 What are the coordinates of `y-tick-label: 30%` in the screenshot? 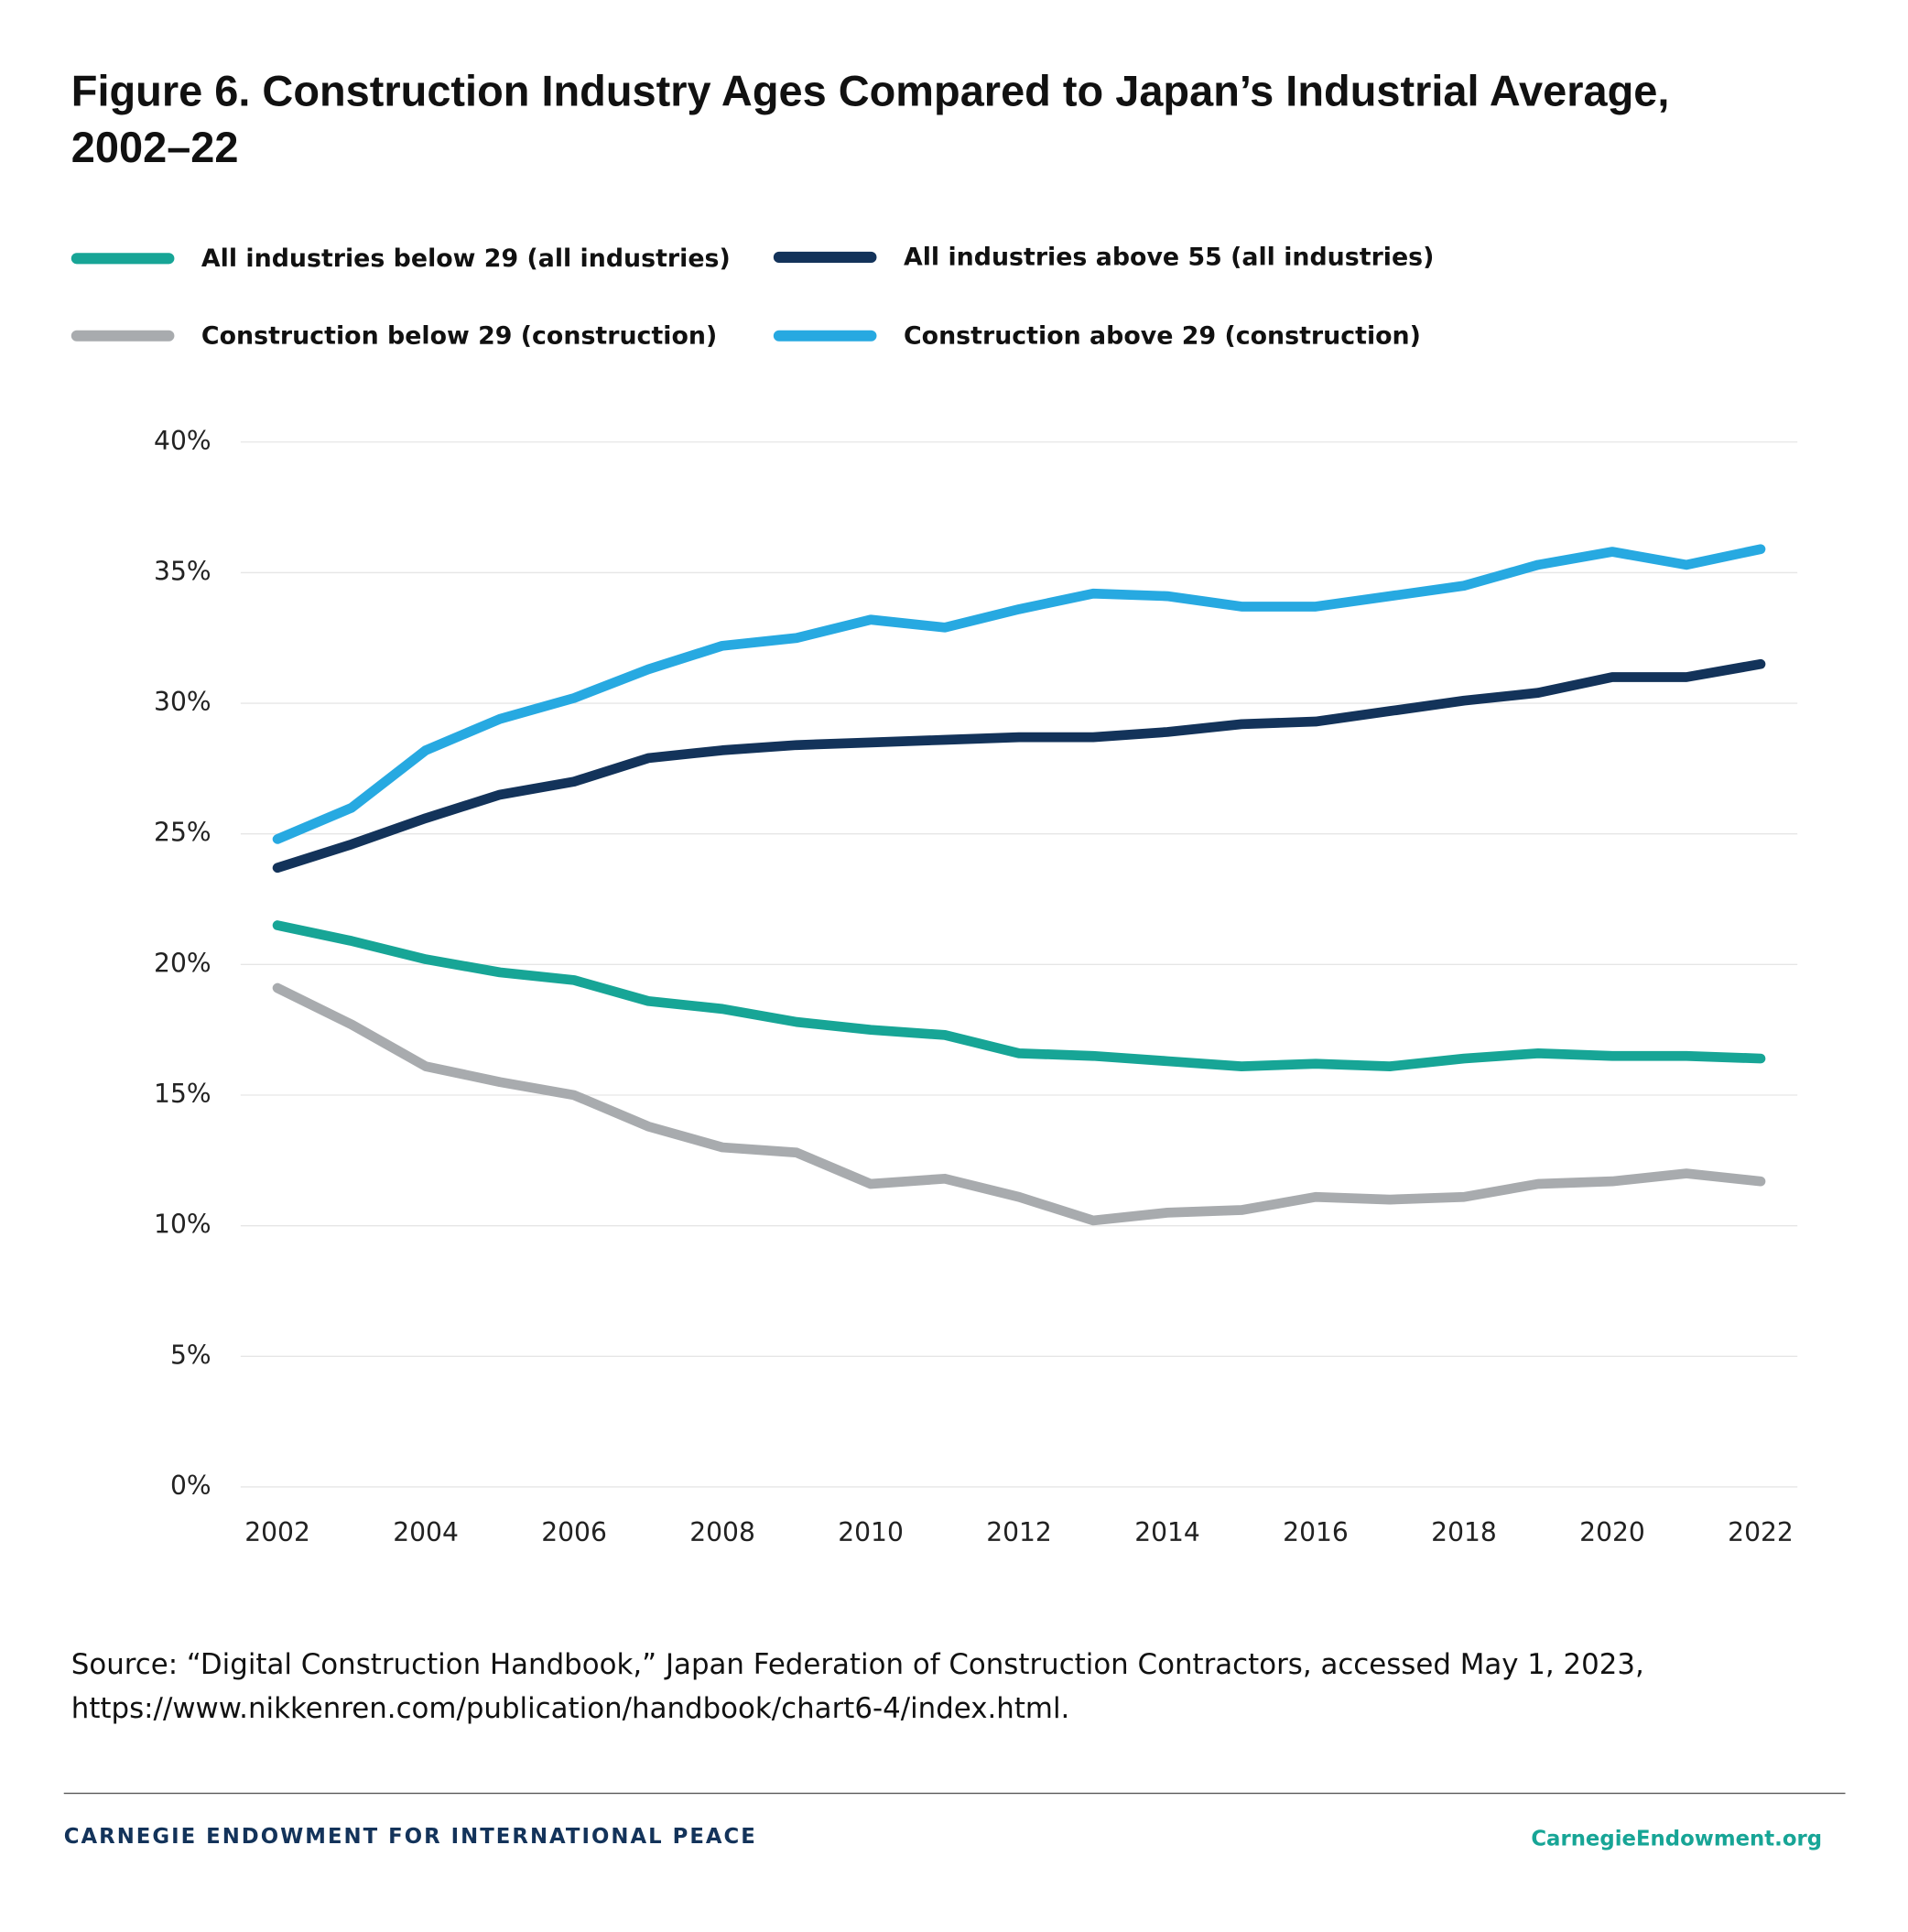 It's located at (182, 702).